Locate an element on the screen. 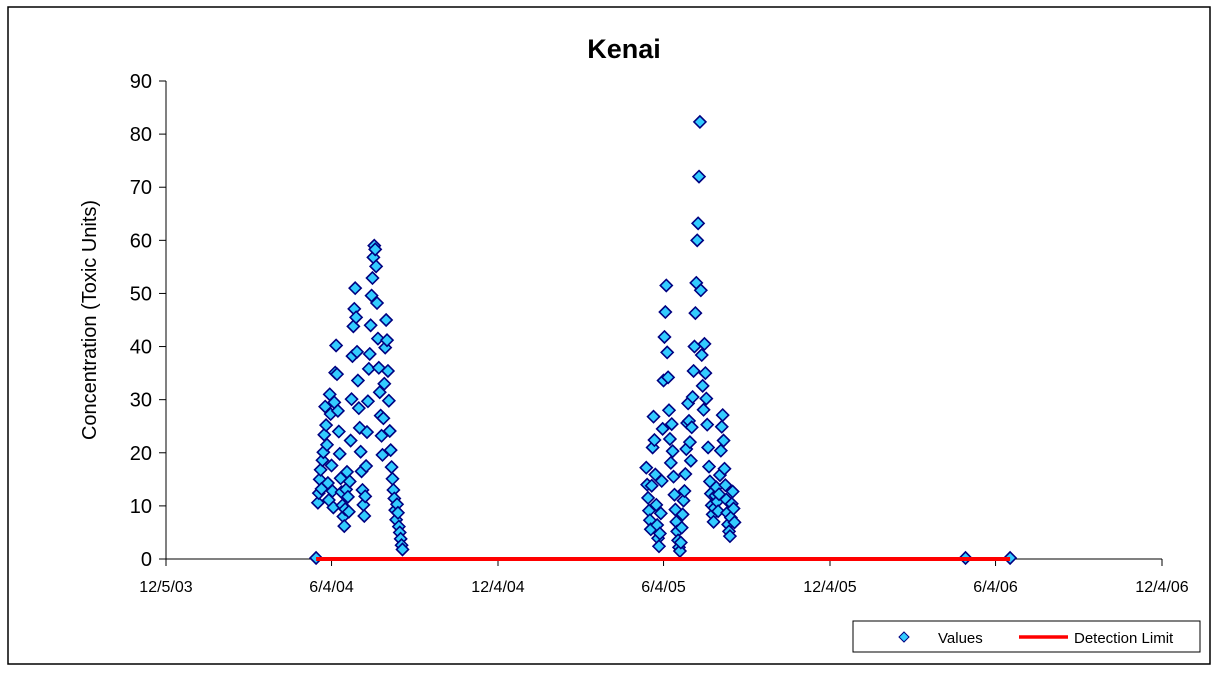  y-tick-label: 40 is located at coordinates (141, 348).